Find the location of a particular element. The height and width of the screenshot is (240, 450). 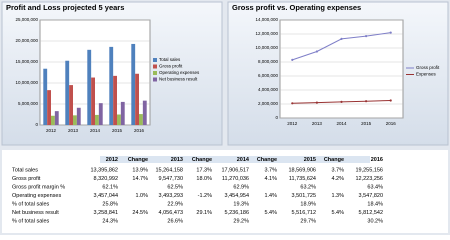

table-cell: 1.4% is located at coordinates (270, 196).